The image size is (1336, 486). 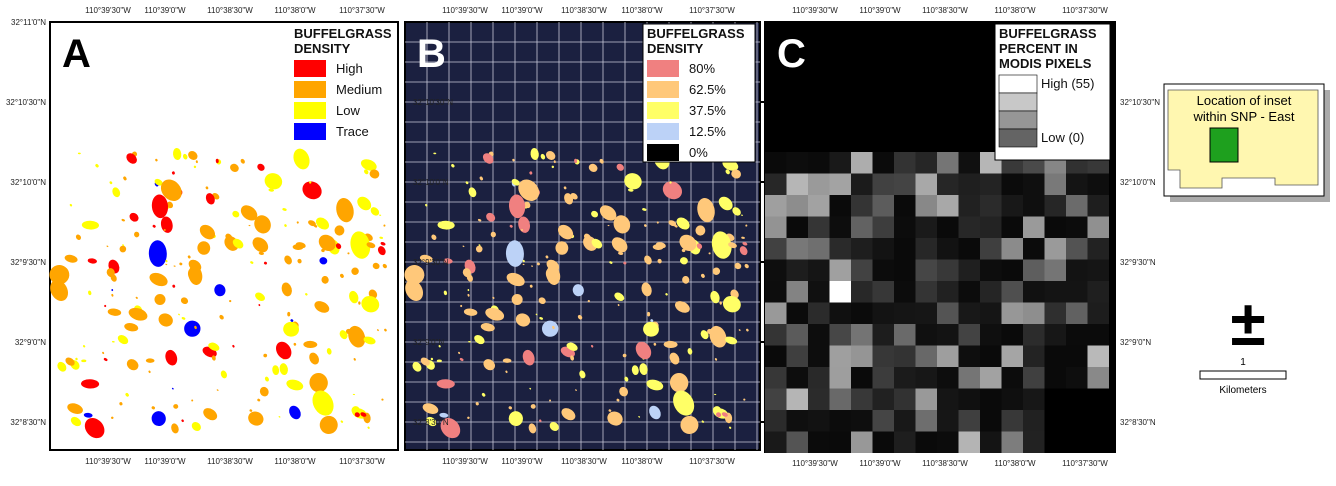 I want to click on bottom-tick-label: 110°38'30"W, so click(x=584, y=461).